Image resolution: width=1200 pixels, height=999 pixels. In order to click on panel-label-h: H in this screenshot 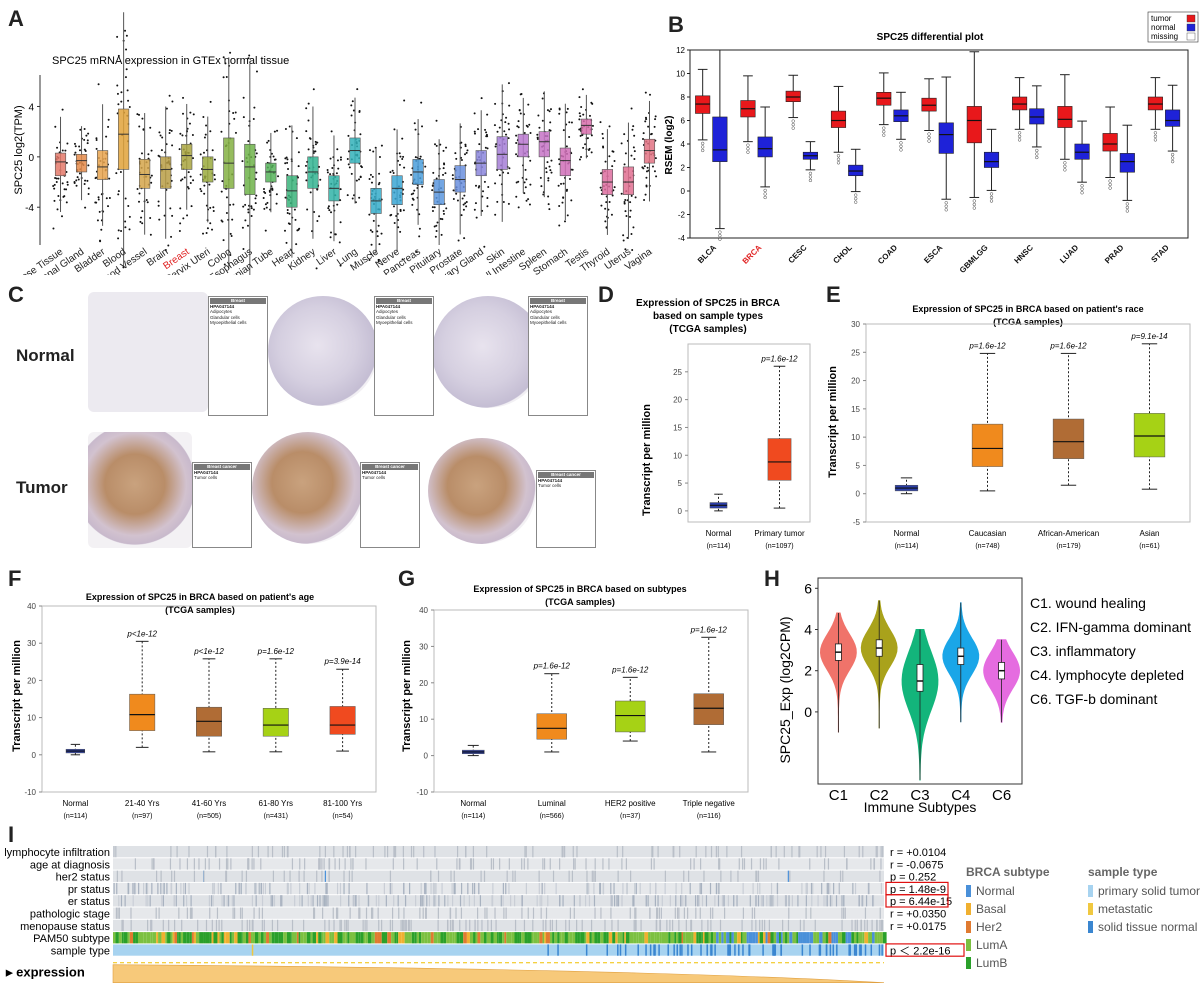, I will do `click(772, 578)`.